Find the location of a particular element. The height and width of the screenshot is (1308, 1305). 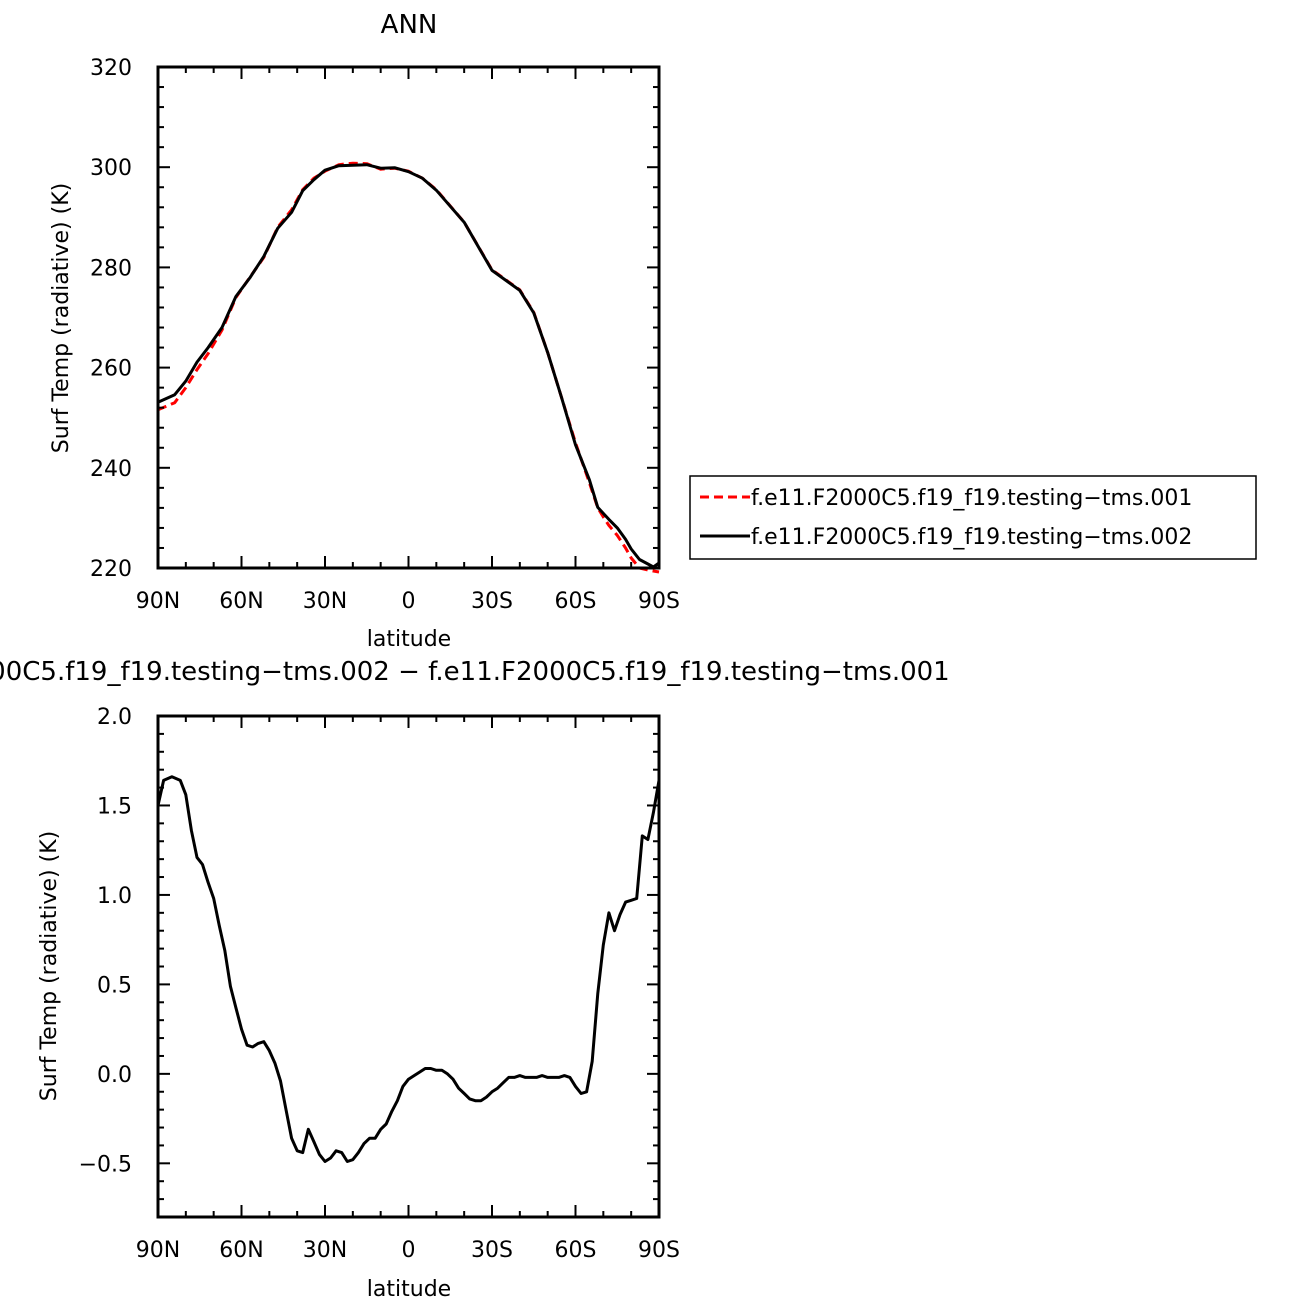

y-tick-label: 0.5 is located at coordinates (114, 985).